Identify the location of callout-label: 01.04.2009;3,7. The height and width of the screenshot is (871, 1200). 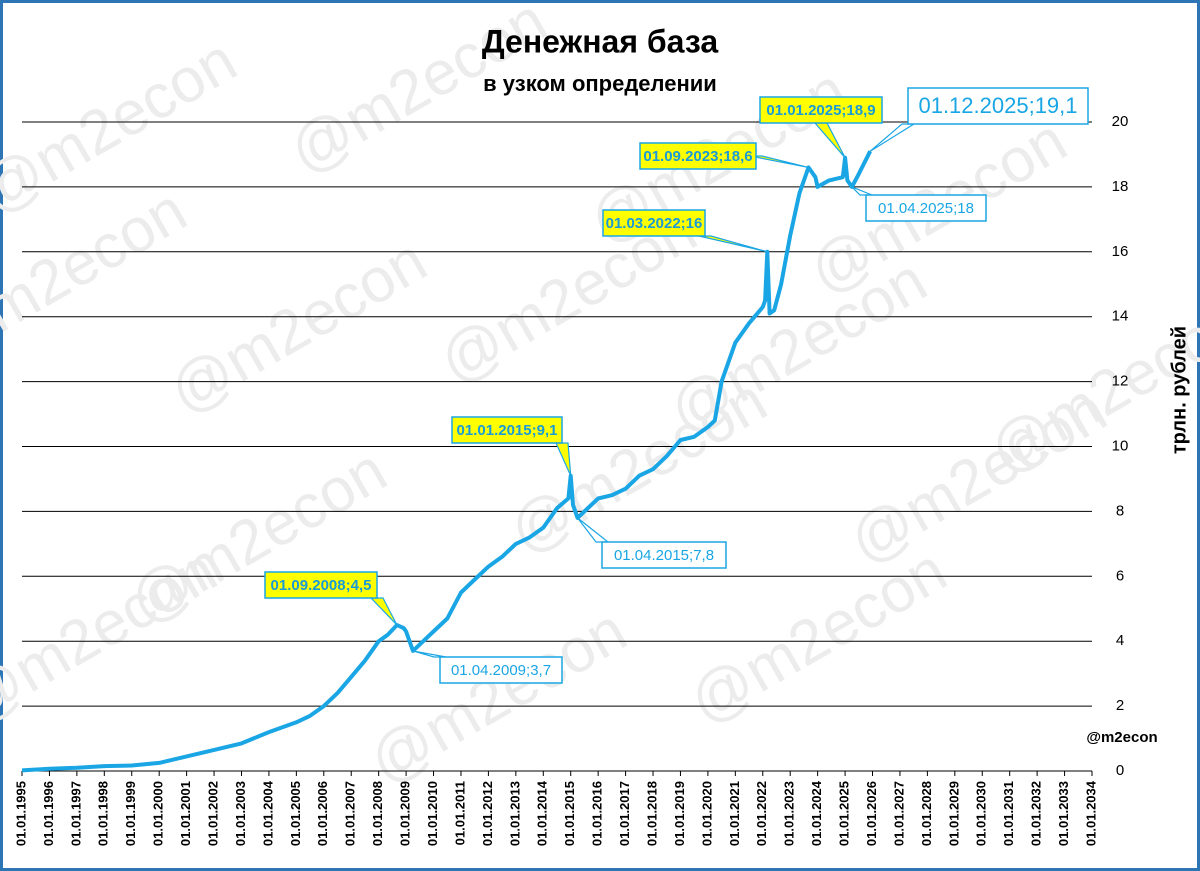
(501, 670).